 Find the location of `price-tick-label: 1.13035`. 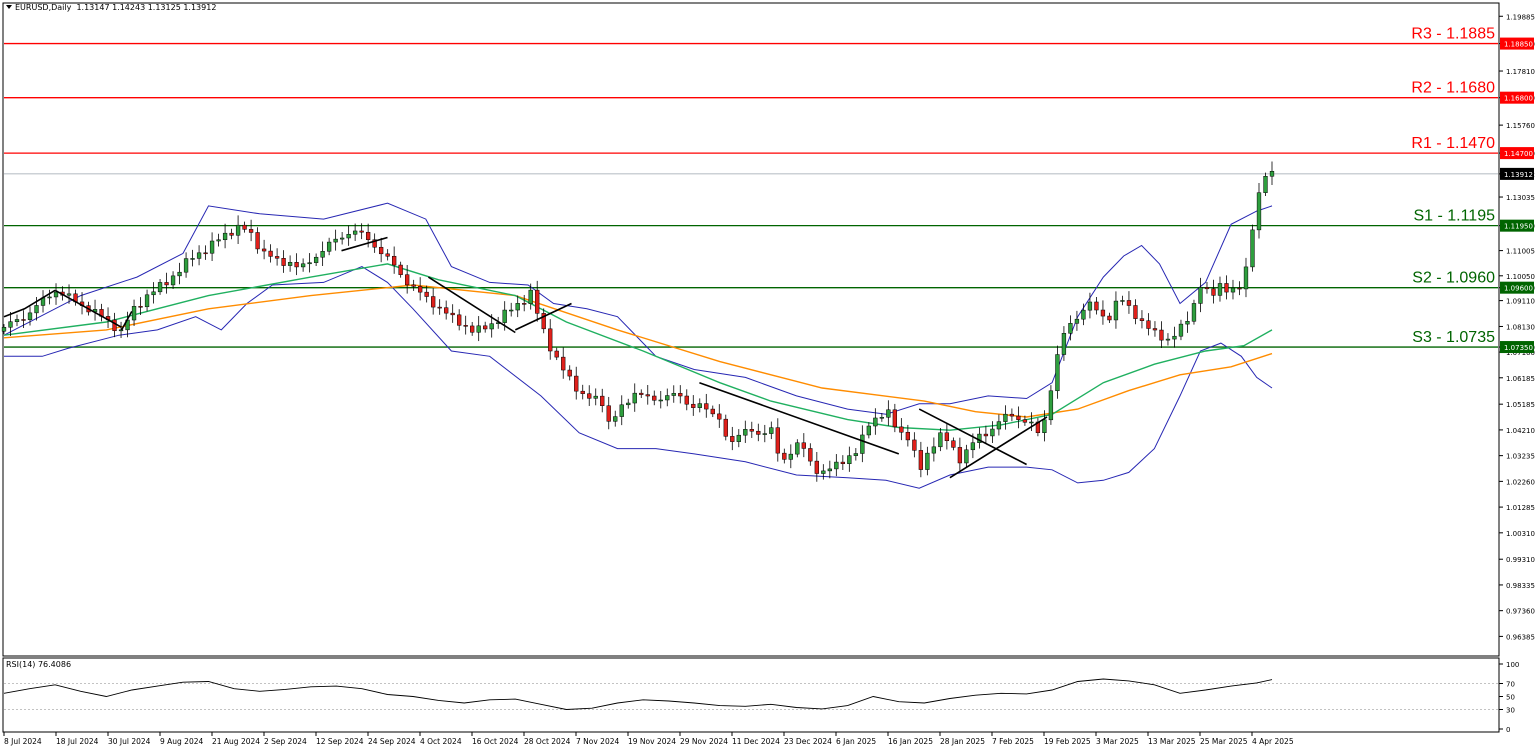

price-tick-label: 1.13035 is located at coordinates (1520, 198).